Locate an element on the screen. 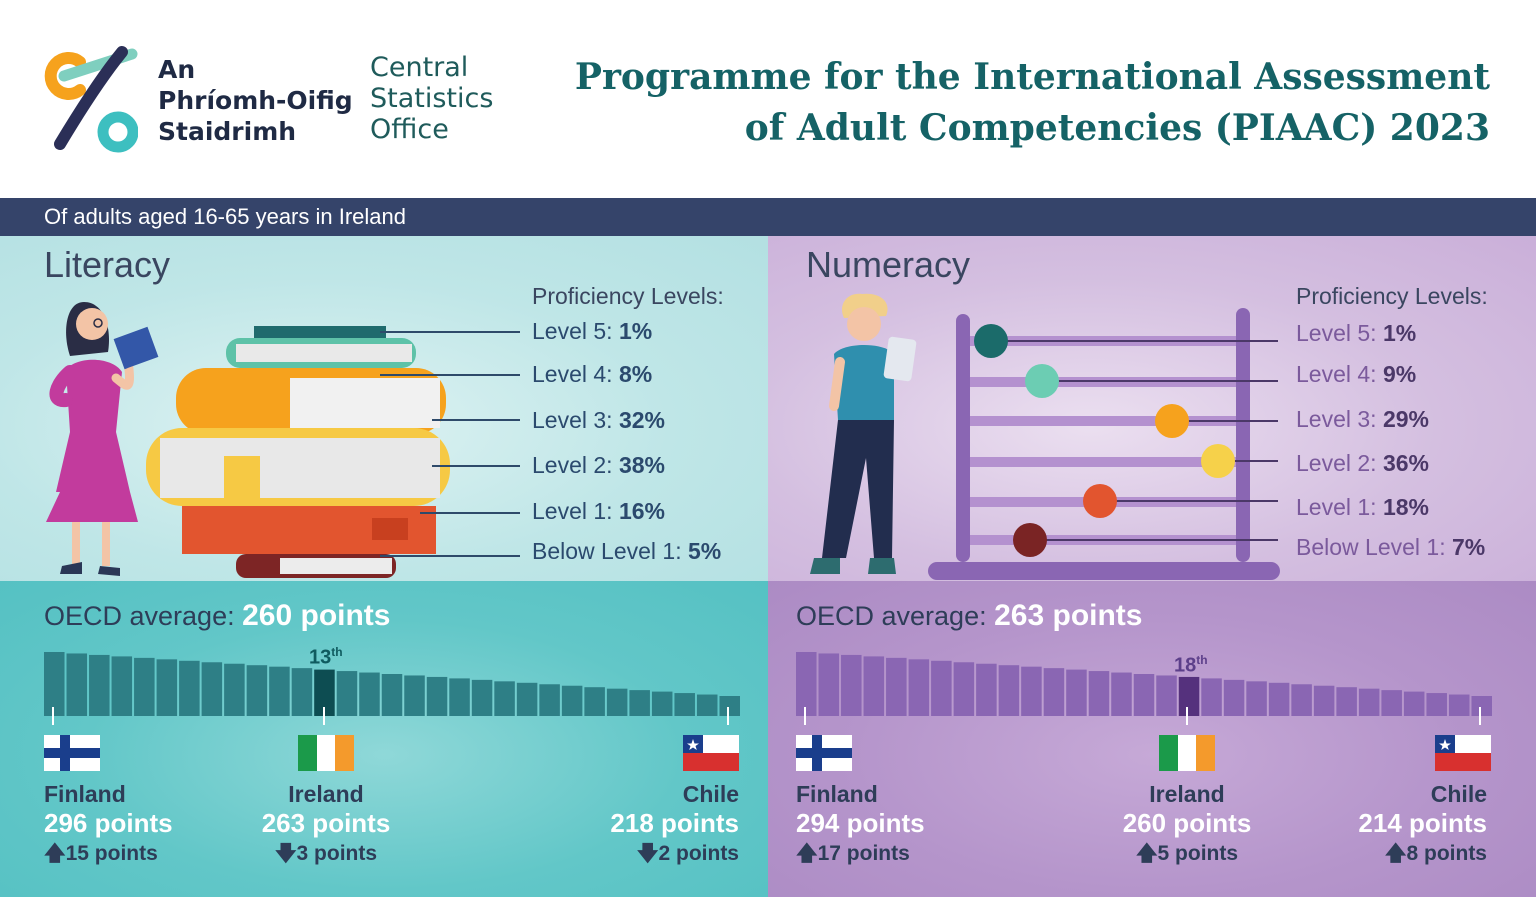  literacy-ireland-tick is located at coordinates (324, 716).